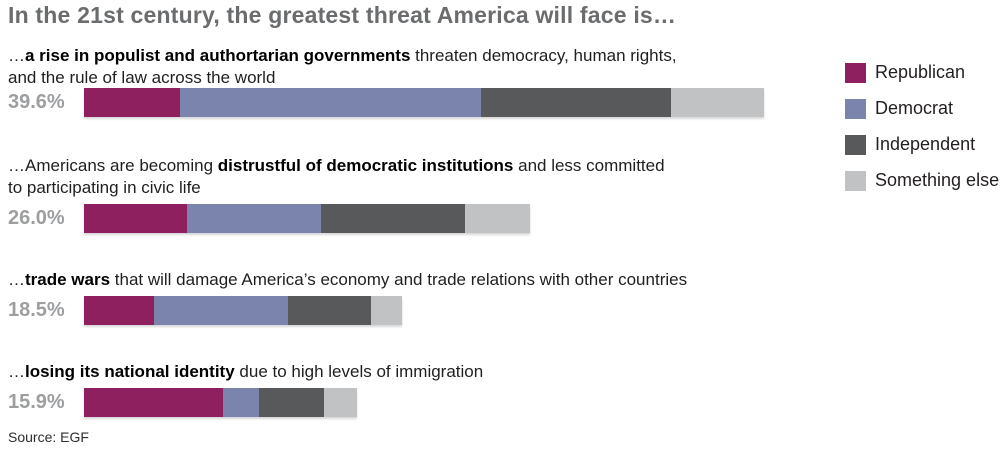 The width and height of the screenshot is (1000, 450). I want to click on bar-row: 15.9%, so click(178, 402).